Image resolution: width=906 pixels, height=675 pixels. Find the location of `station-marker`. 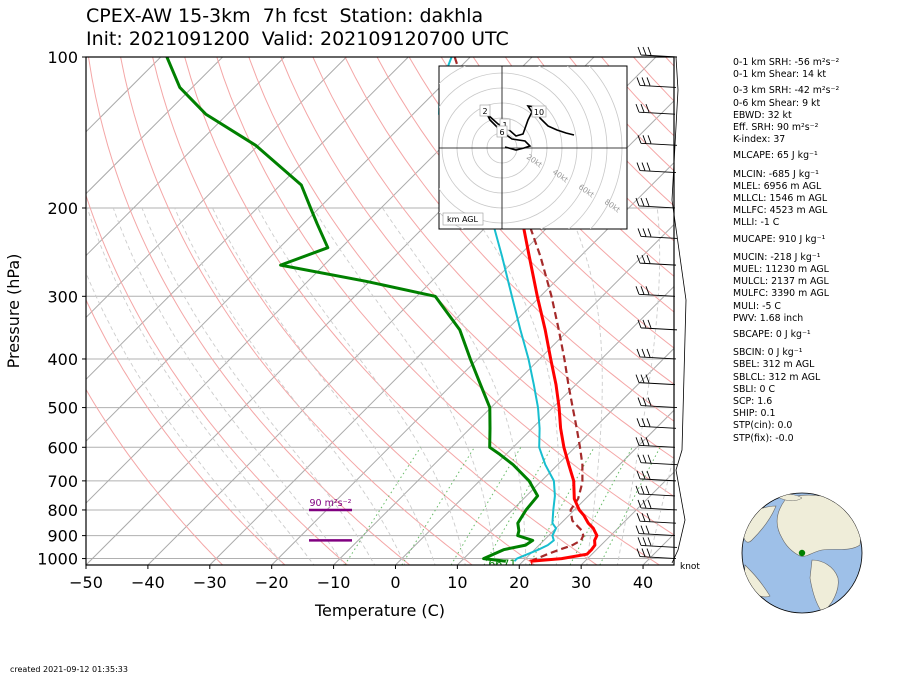

station-marker is located at coordinates (802, 553).